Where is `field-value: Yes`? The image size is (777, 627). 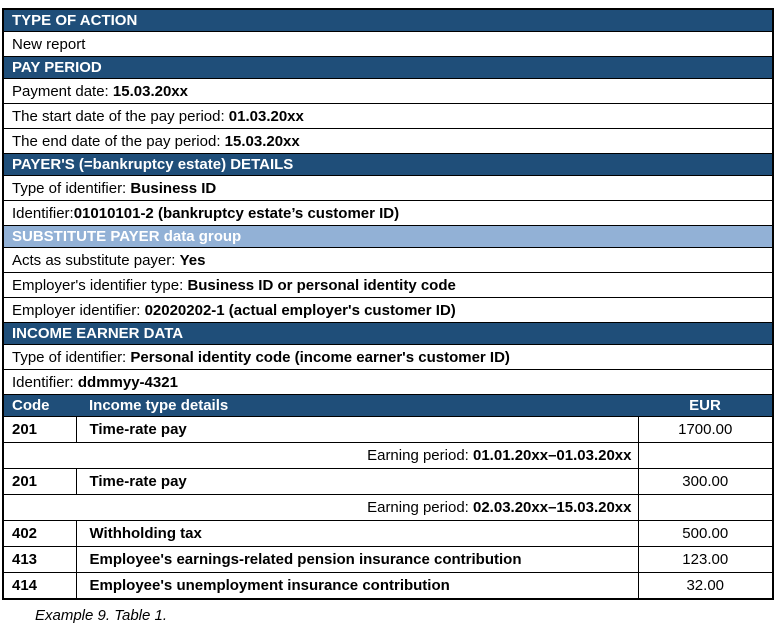
field-value: Yes is located at coordinates (192, 260).